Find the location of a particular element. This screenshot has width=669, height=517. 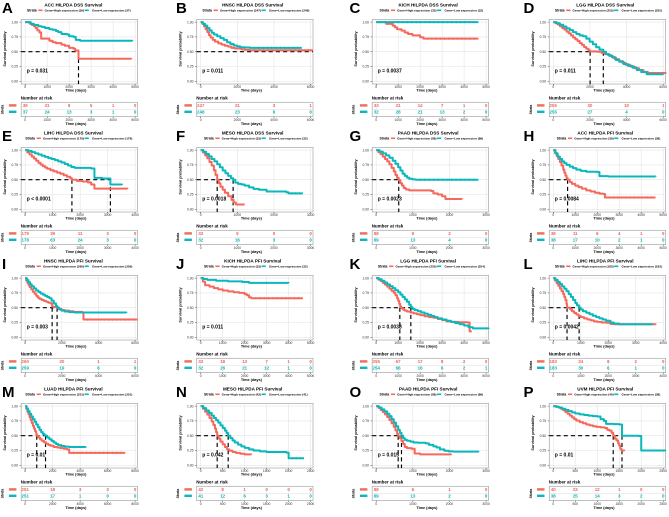

svg-text: 1500 is located at coordinates (267, 504).